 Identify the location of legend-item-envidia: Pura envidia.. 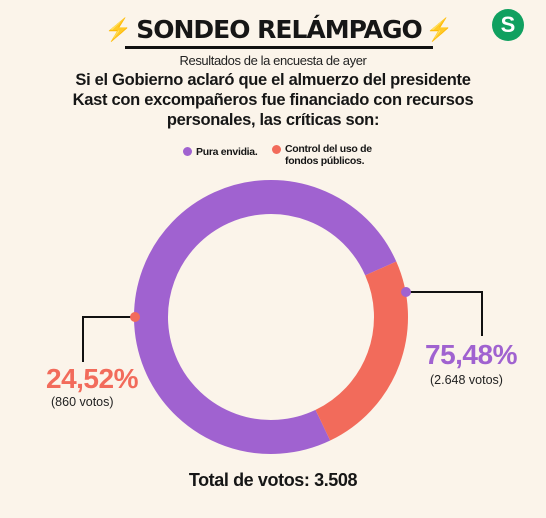
(220, 152).